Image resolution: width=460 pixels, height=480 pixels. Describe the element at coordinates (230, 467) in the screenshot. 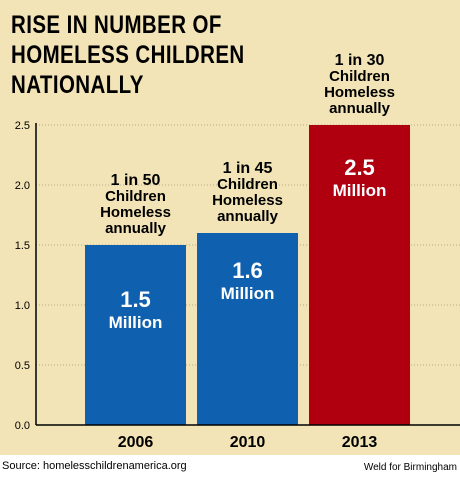

I see `footer` at that location.